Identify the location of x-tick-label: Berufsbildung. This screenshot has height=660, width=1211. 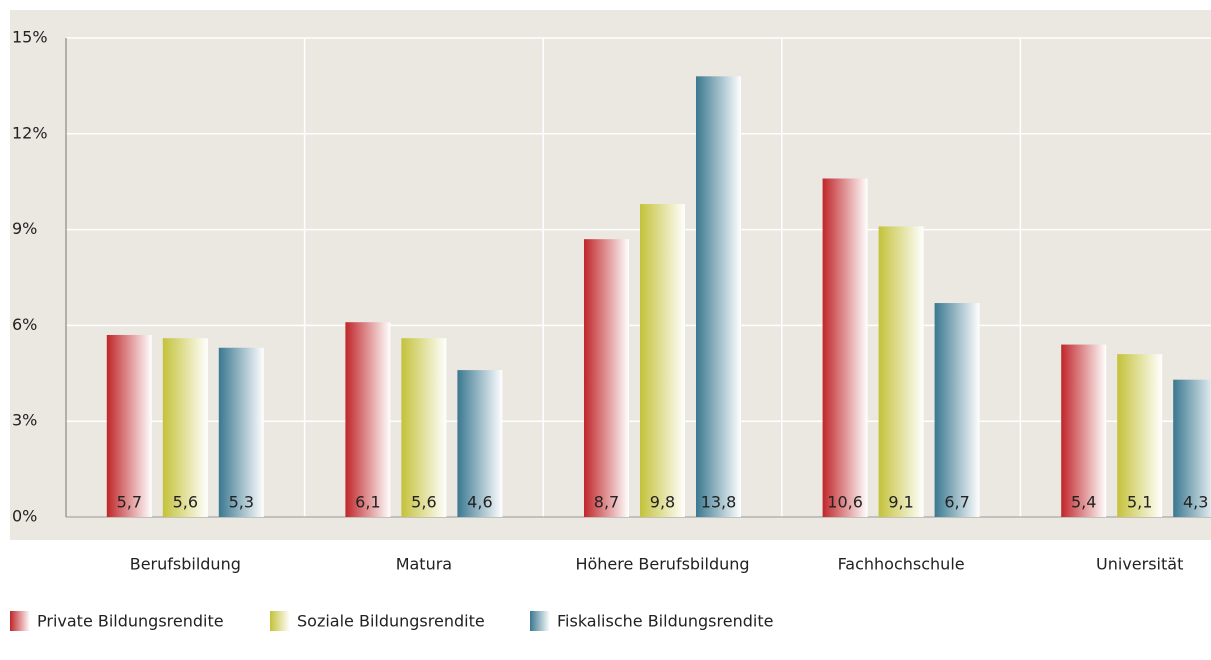
(185, 564).